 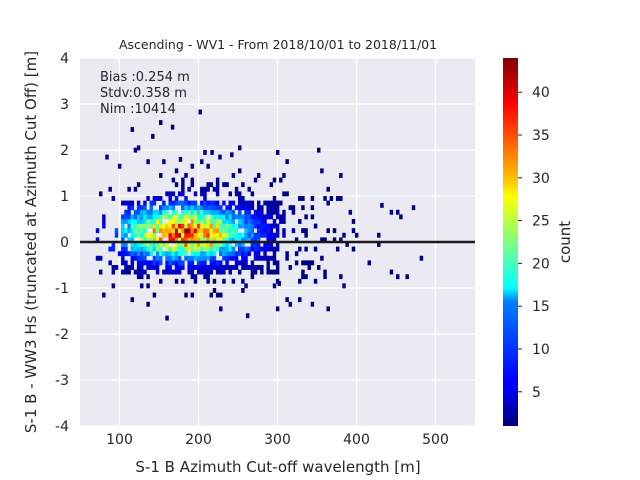 What do you see at coordinates (541, 307) in the screenshot?
I see `colorbar-tick-label: 15` at bounding box center [541, 307].